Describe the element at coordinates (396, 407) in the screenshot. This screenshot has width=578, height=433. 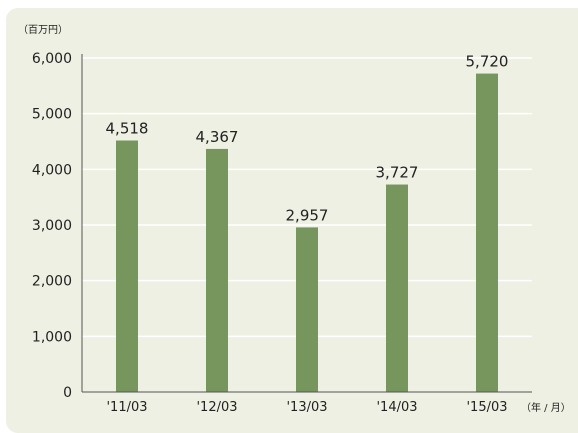
I see `x-tick-label-3: '14/03` at that location.